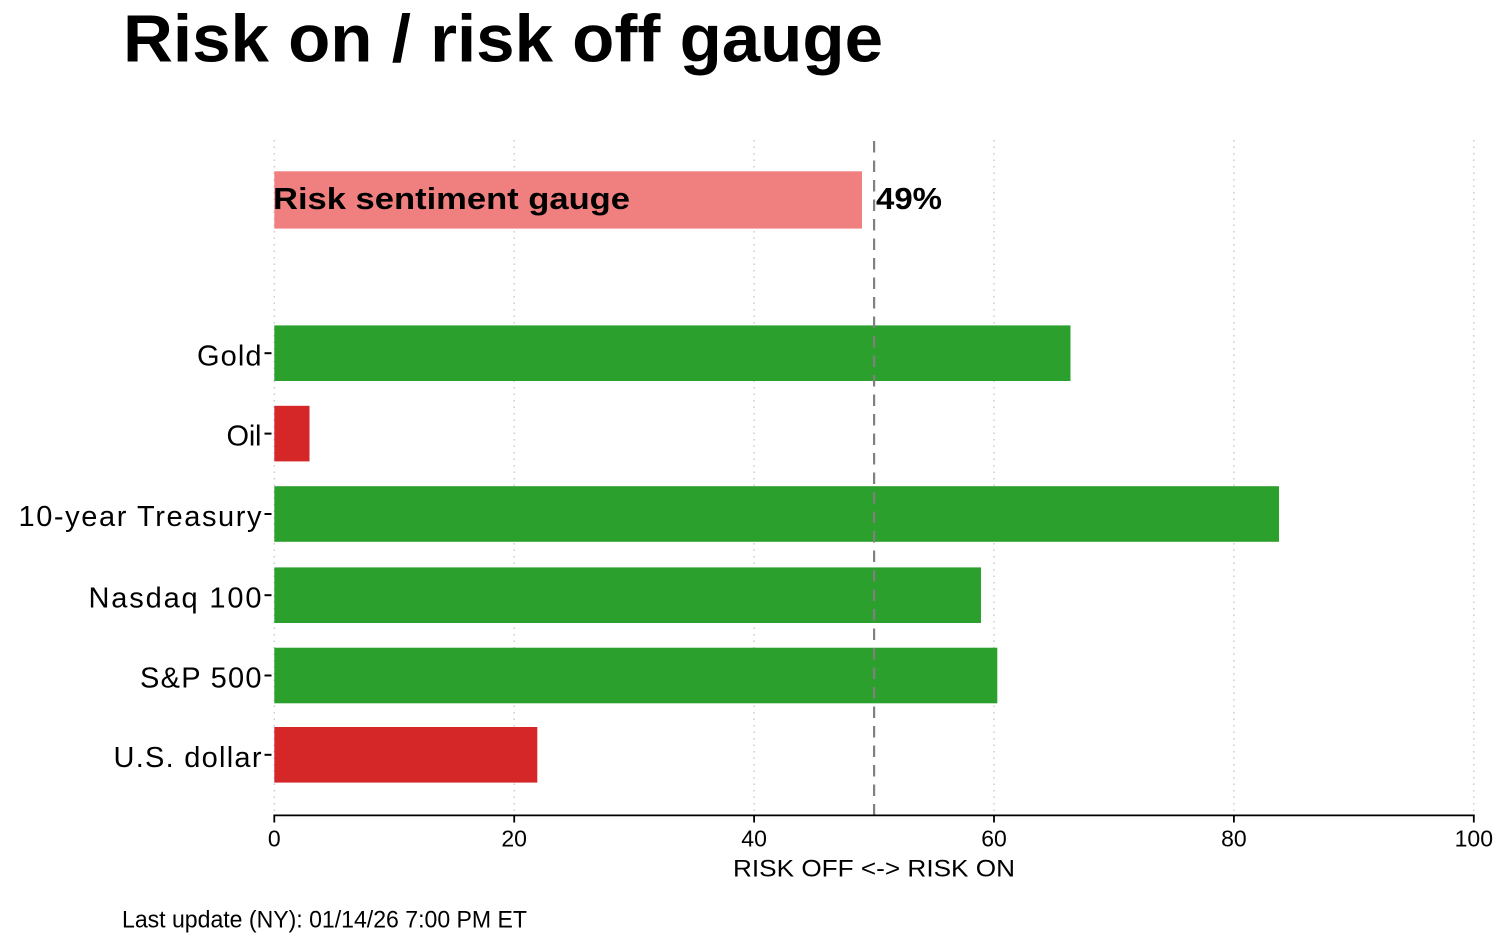  Describe the element at coordinates (909, 198) in the screenshot. I see `svg-text: 49%` at that location.